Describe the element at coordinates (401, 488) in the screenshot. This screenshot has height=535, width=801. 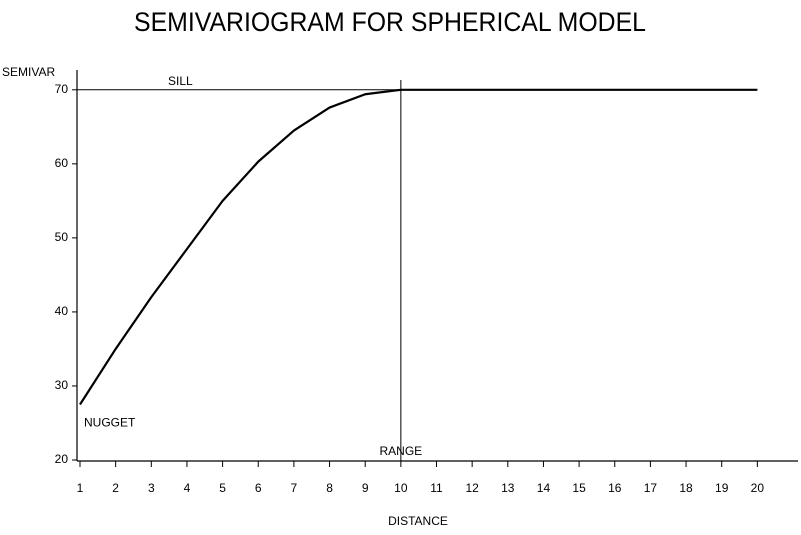
I see `x-tick-label: 10` at that location.